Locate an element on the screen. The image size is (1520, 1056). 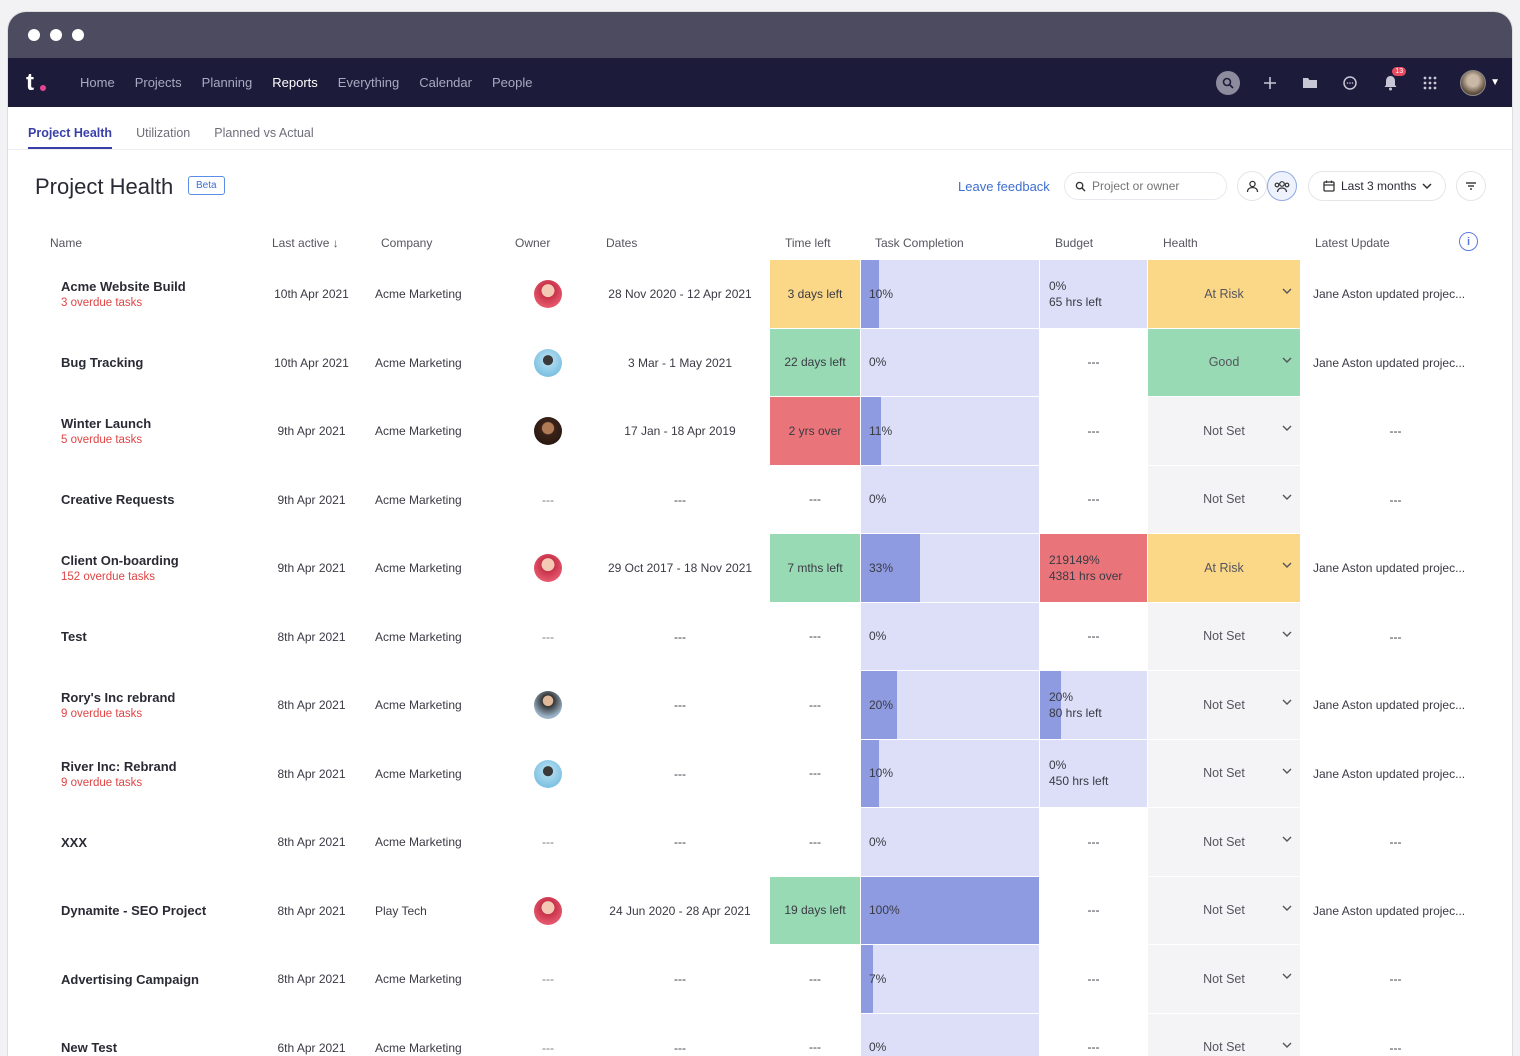
project-name: Client On-boarding is located at coordinates (120, 561).